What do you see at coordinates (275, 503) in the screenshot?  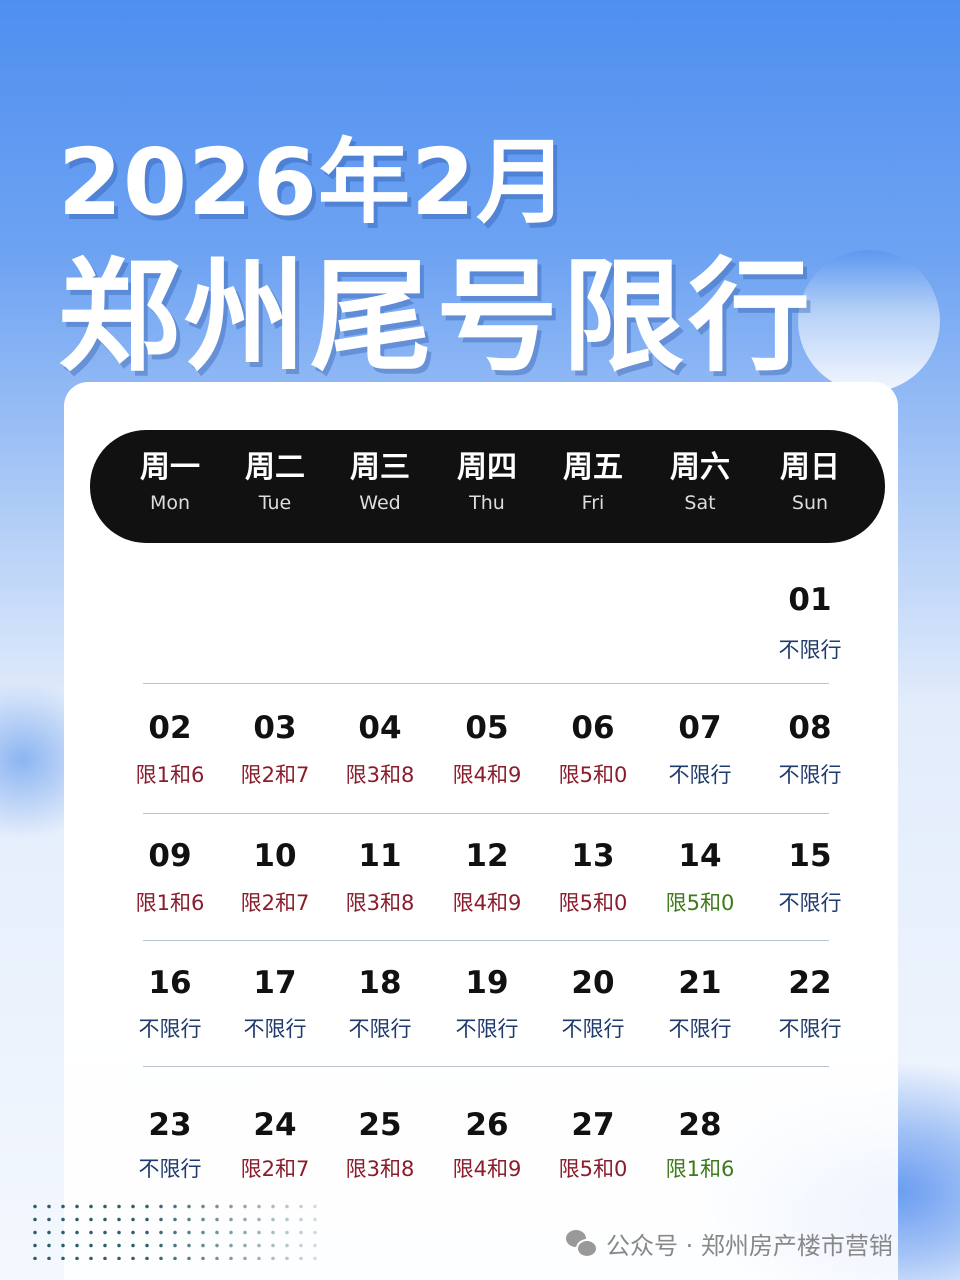 I see `weekday-en: Tue` at bounding box center [275, 503].